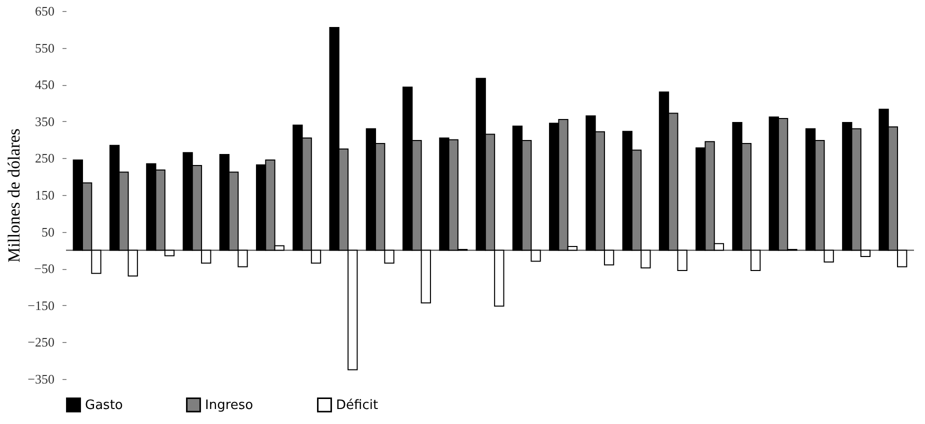 This screenshot has width=925, height=424. Describe the element at coordinates (44, 121) in the screenshot. I see `y-tick-label: 350` at that location.